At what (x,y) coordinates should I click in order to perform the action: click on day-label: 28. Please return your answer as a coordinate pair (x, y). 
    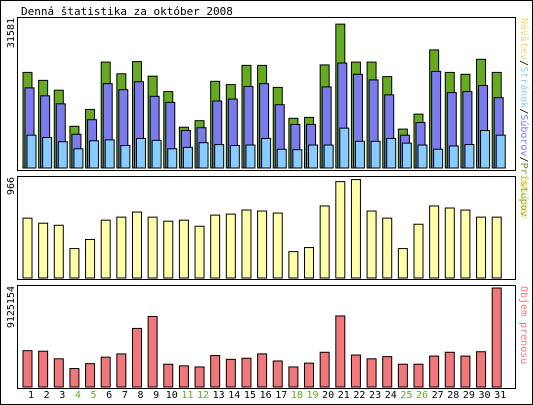
    Looking at the image, I should click on (453, 395).